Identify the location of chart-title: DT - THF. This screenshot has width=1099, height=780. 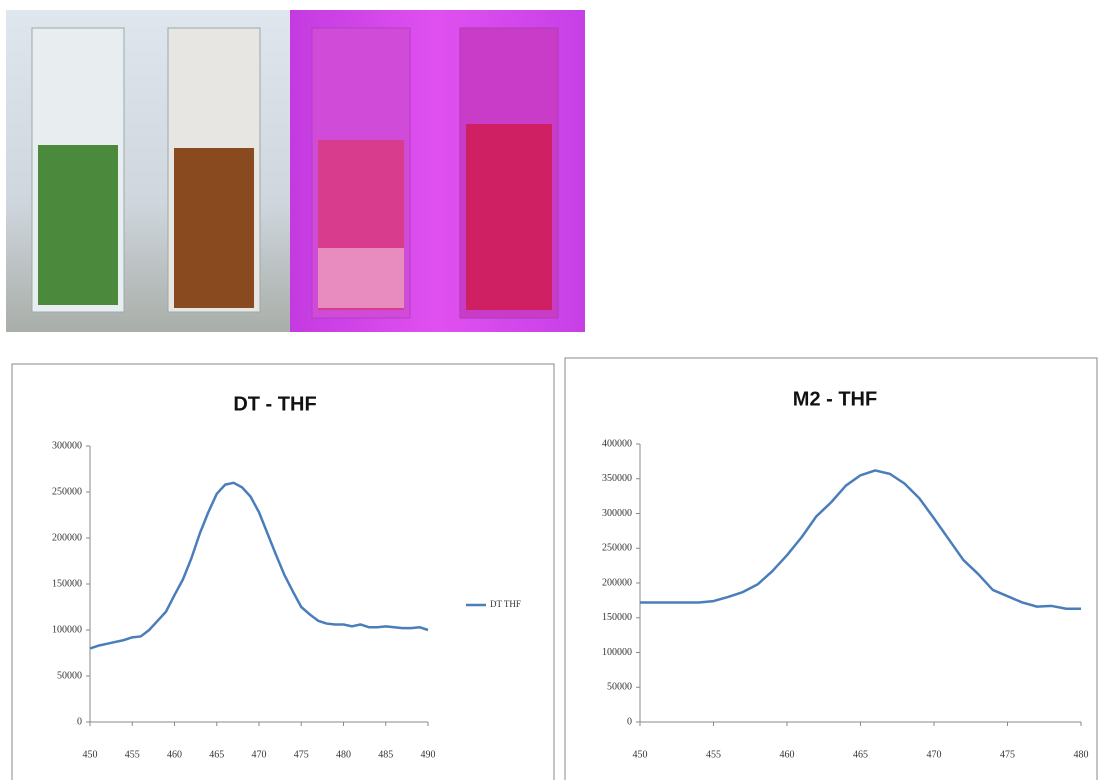
(274, 404).